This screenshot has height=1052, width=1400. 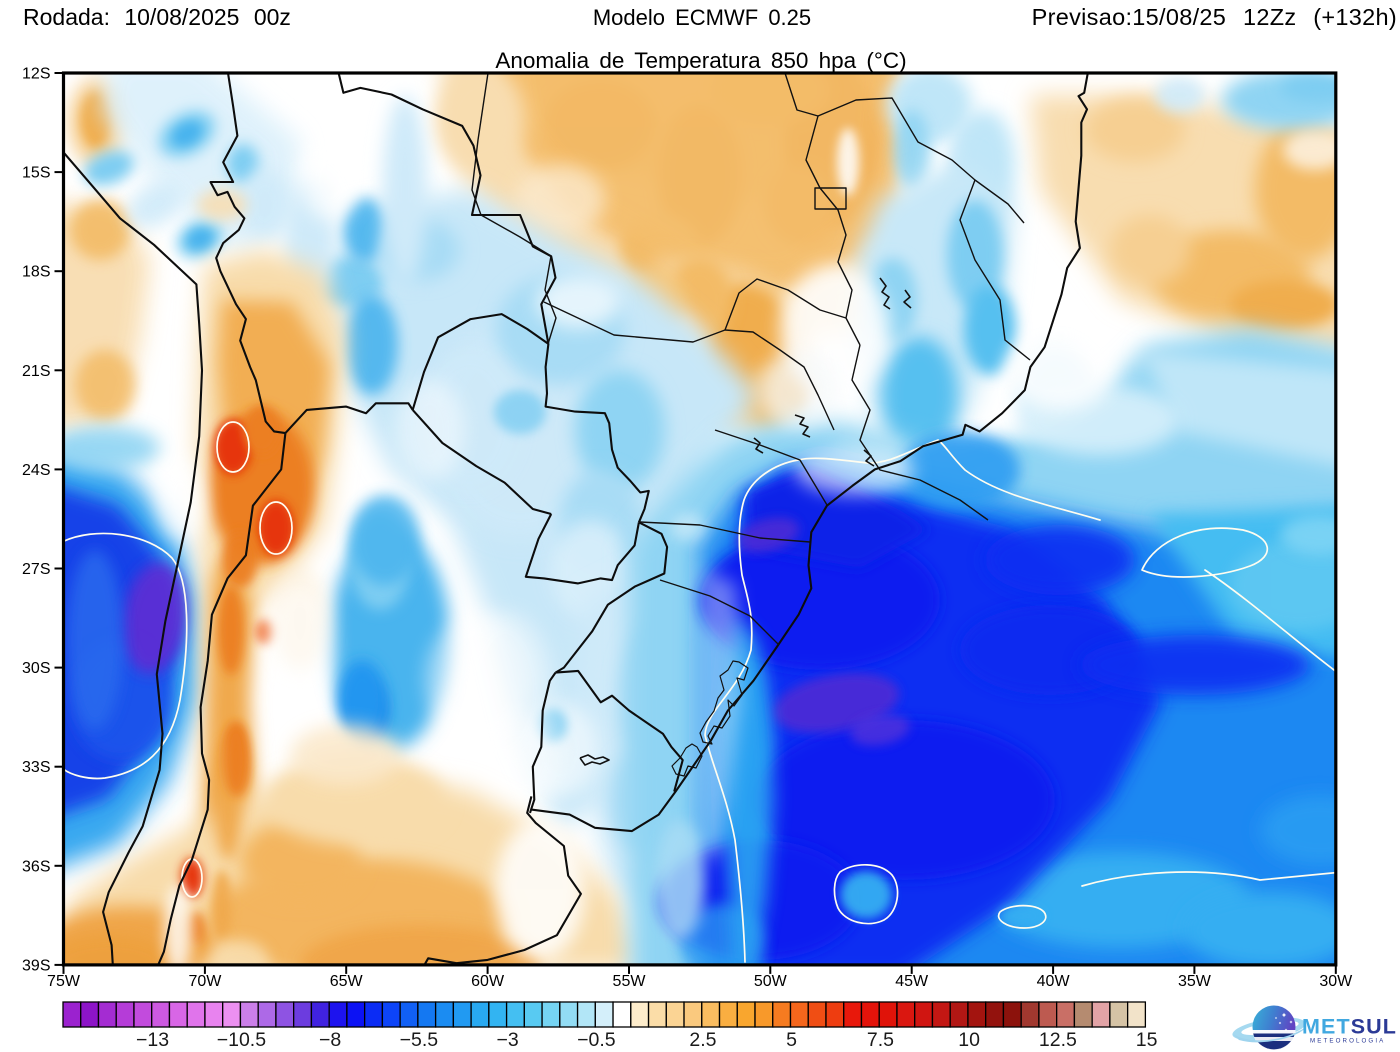 I want to click on svg-text: −0.5, so click(x=596, y=1040).